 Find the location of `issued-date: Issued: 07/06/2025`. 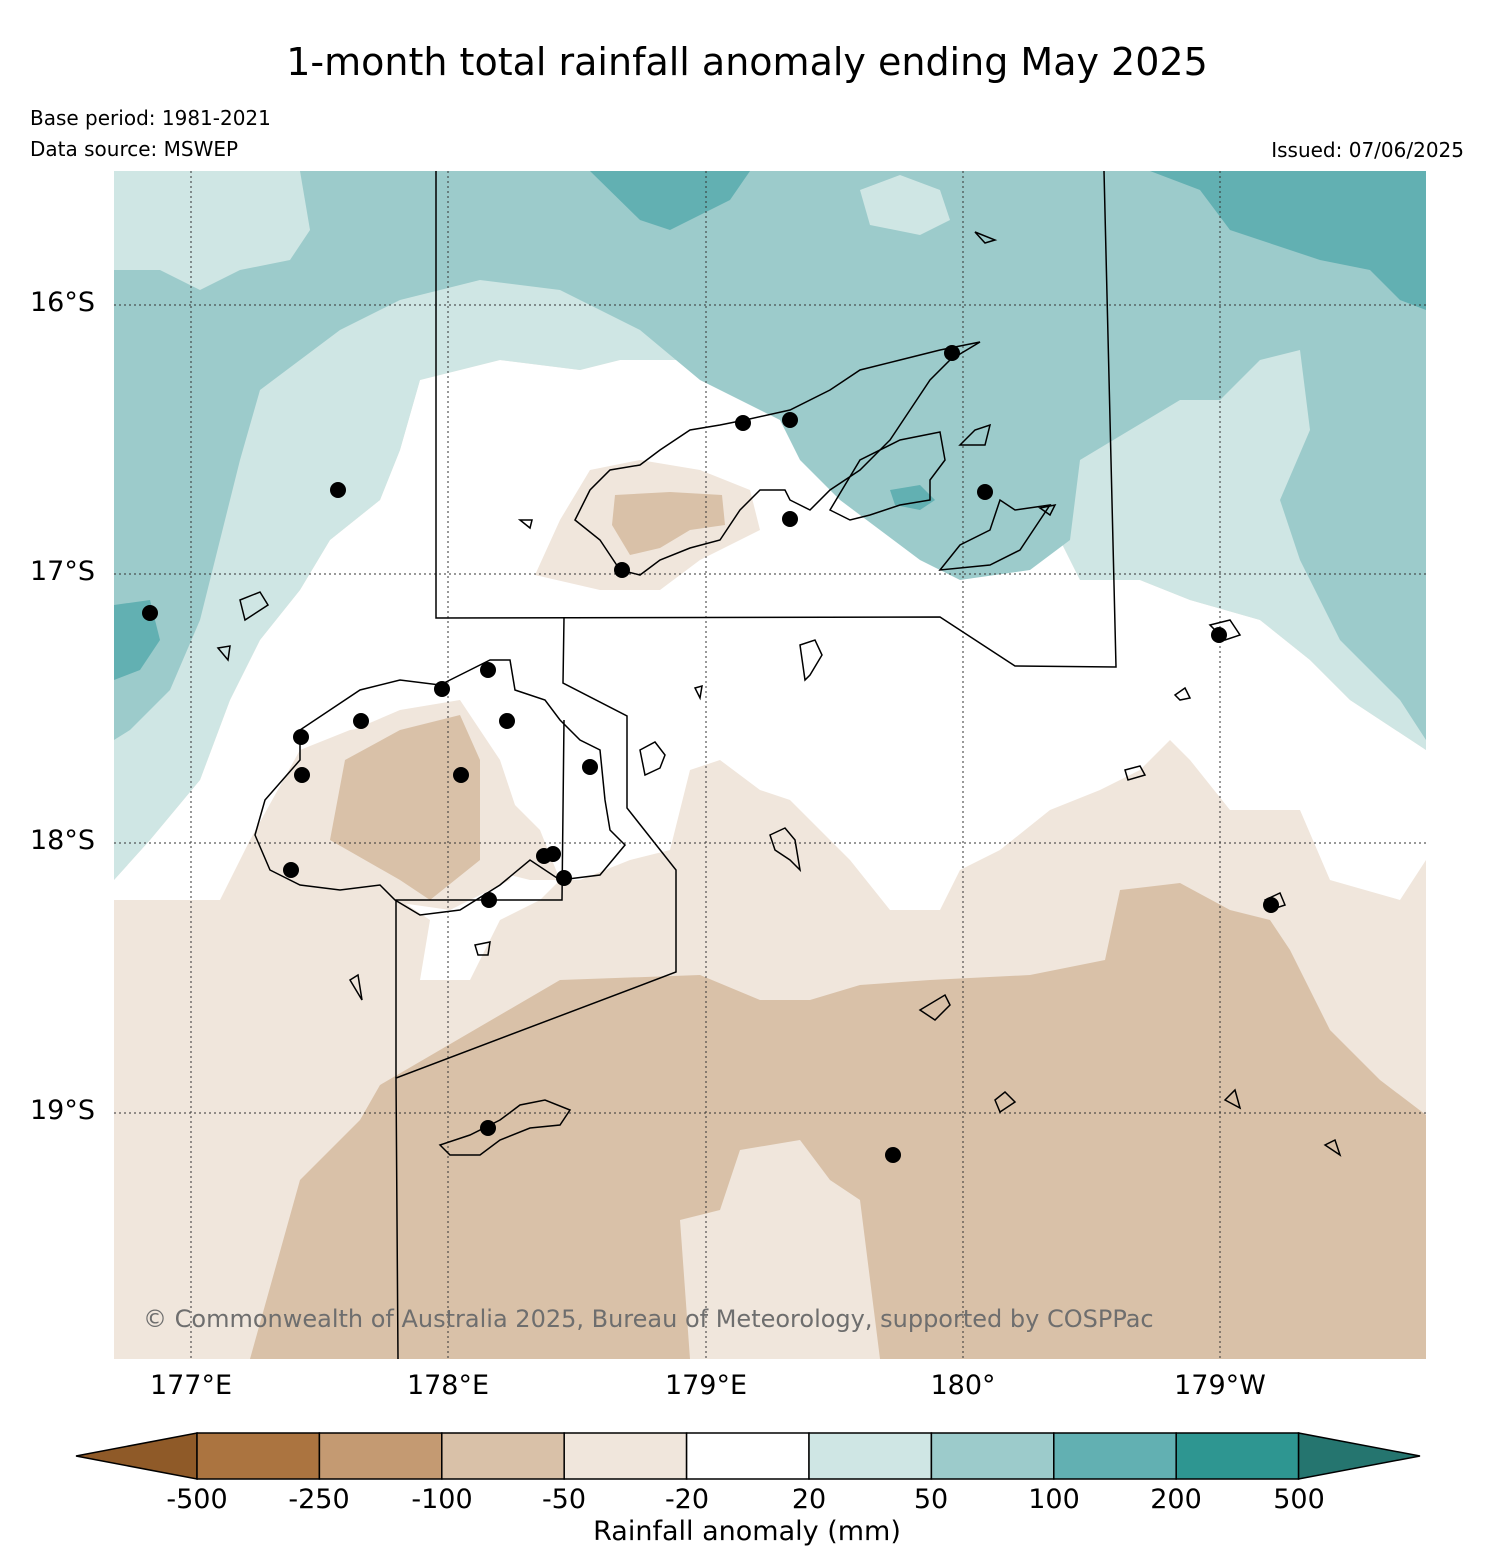

issued-date: Issued: 07/06/2025 is located at coordinates (1367, 150).